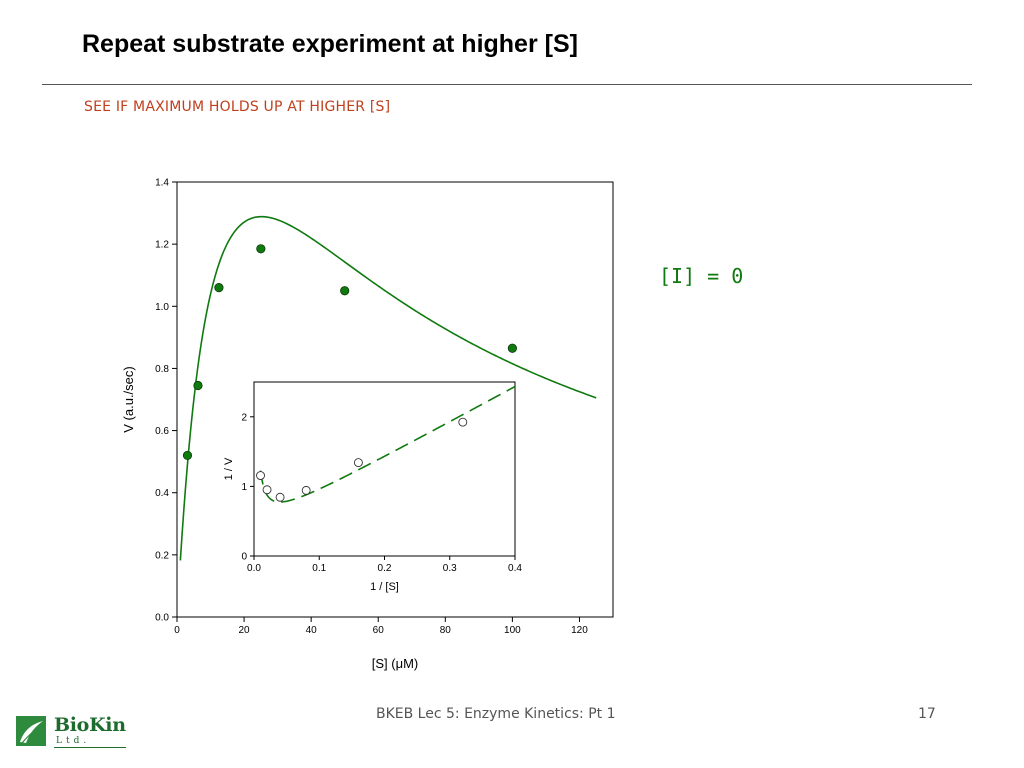 Image resolution: width=1024 pixels, height=768 pixels. I want to click on main-y-tick-label: 0.6, so click(162, 431).